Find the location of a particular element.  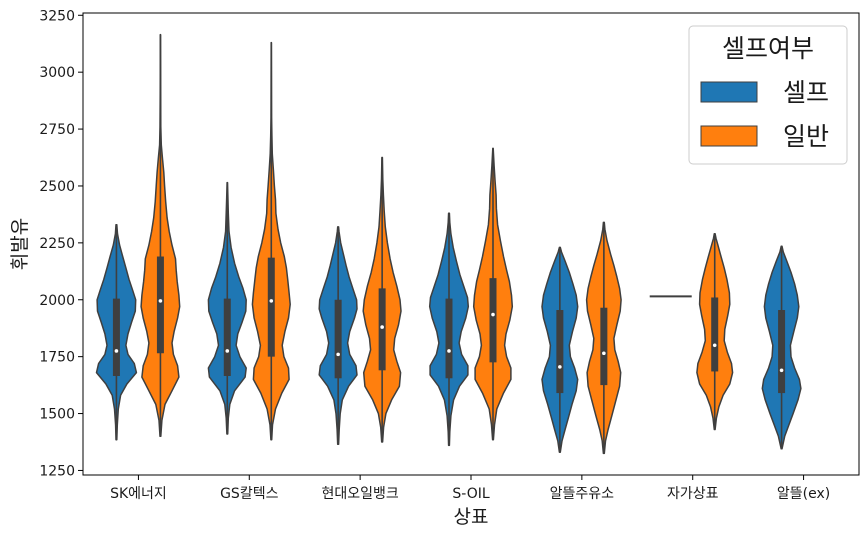

y-tick-label: 2000 is located at coordinates (57, 301).